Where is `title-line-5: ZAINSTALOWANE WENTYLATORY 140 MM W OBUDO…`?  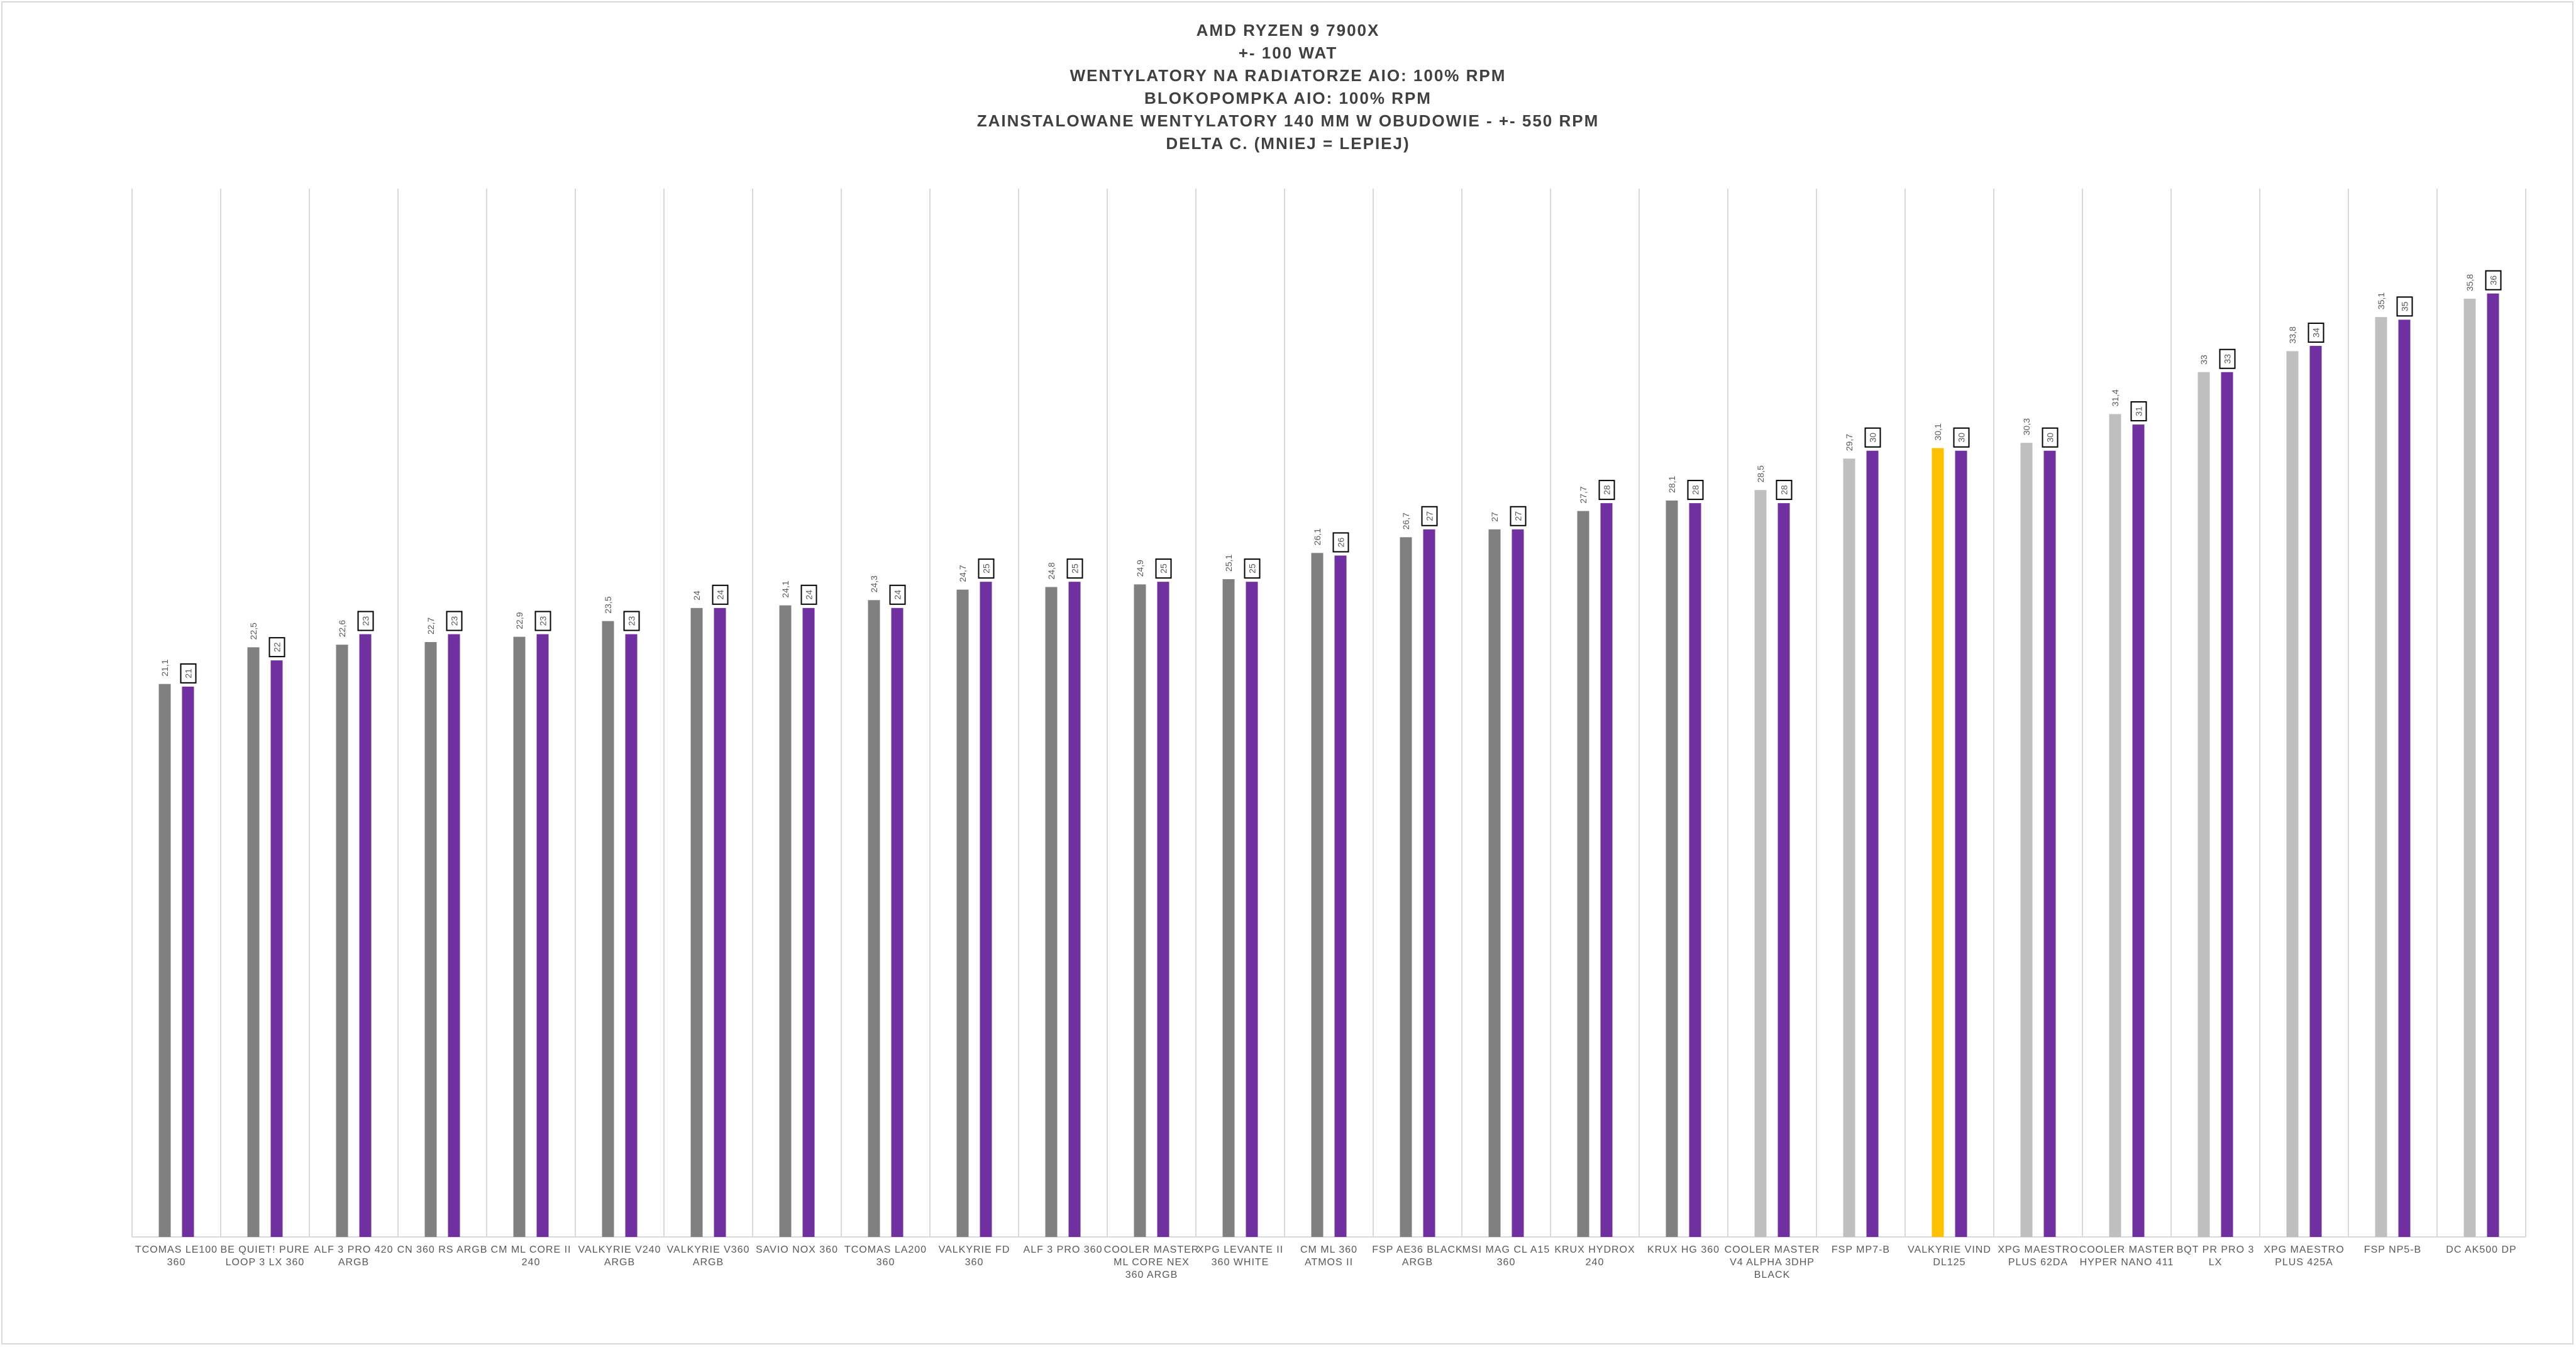 title-line-5: ZAINSTALOWANE WENTYLATORY 140 MM W OBUDO… is located at coordinates (1288, 120).